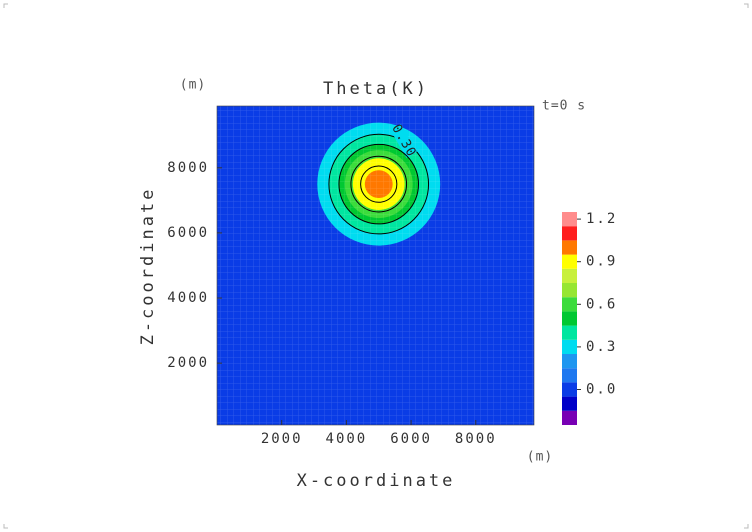 This screenshot has width=752, height=532. What do you see at coordinates (476, 439) in the screenshot?
I see `x-tick-label: 8000` at bounding box center [476, 439].